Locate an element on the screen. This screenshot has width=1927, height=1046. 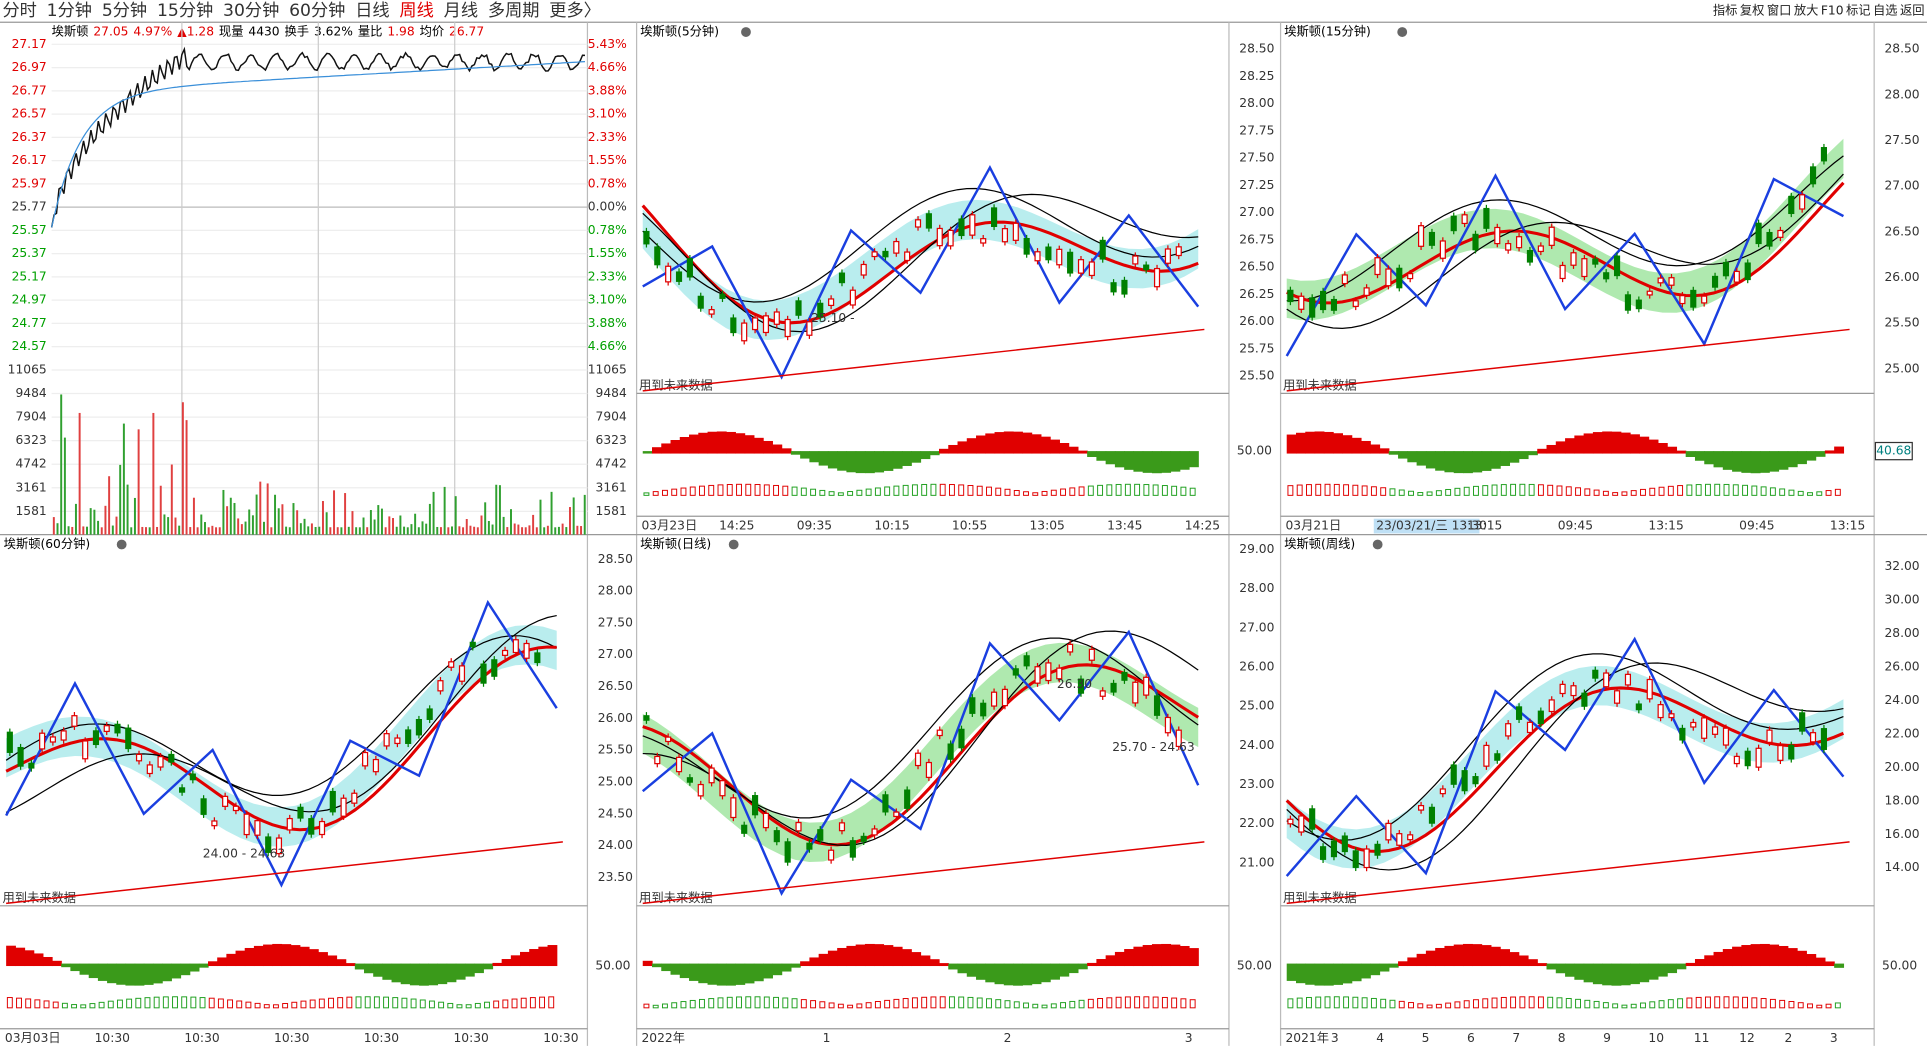
axis-label: 26.00 is located at coordinates (615, 718).